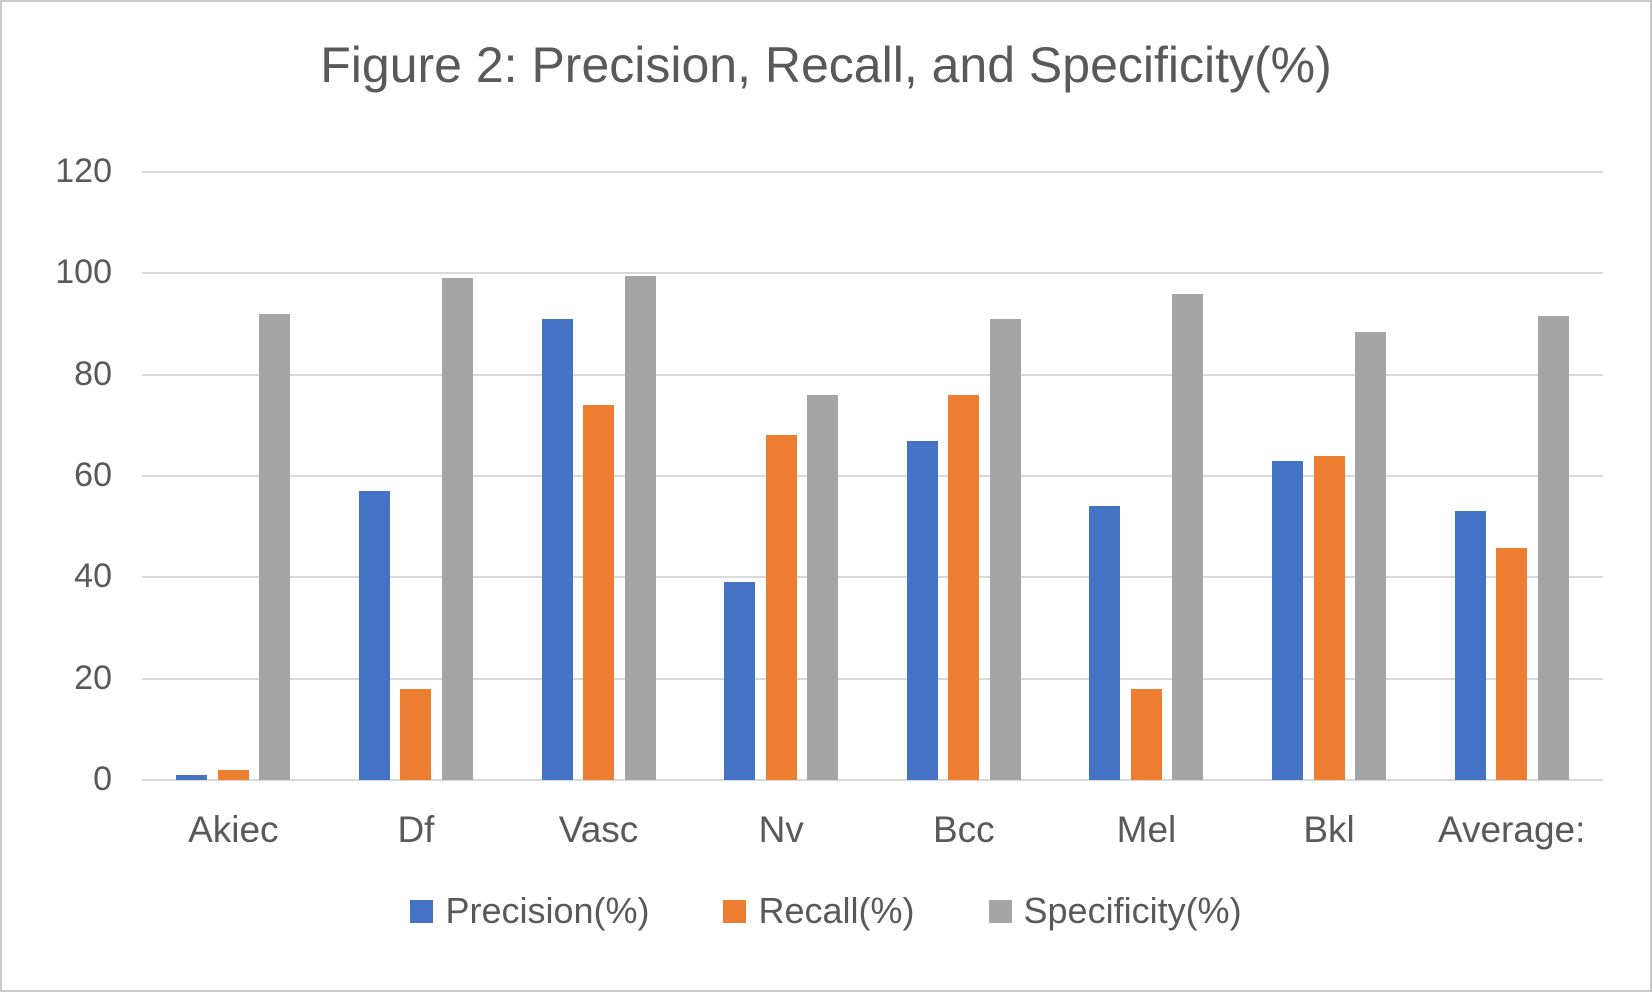  I want to click on y-axis-tick-label: 120, so click(83, 171).